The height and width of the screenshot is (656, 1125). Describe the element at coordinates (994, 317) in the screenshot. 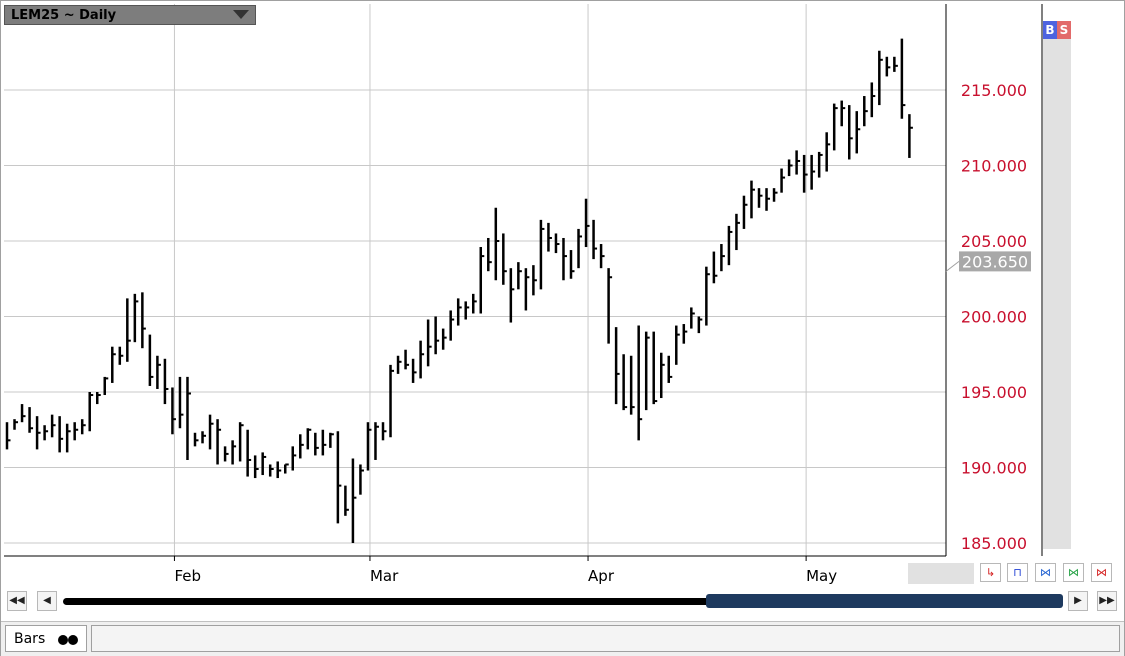

I see `y-tick-label: 200.000` at that location.